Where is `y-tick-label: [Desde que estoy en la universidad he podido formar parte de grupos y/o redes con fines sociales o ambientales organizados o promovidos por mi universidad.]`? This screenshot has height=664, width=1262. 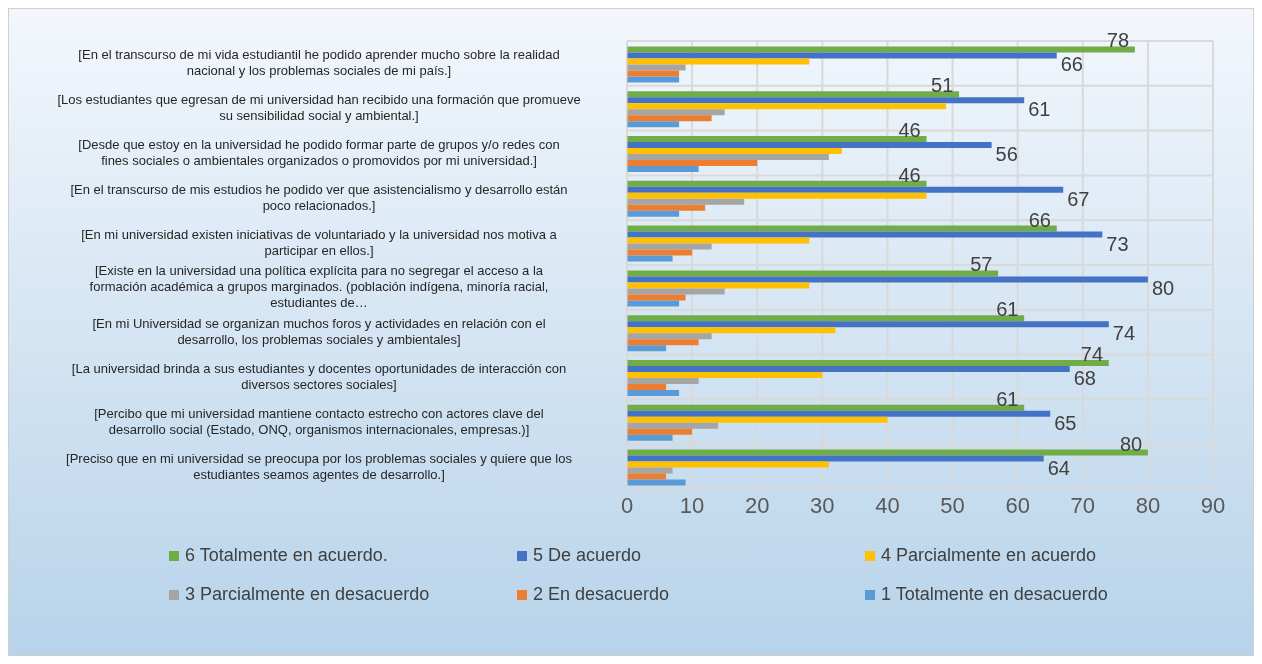
y-tick-label: [Desde que estoy en la universidad he podido formar parte de grupos y/o redes con fines sociales o ambientales organizados o promovidos por mi universidad.] is located at coordinates (319, 152).